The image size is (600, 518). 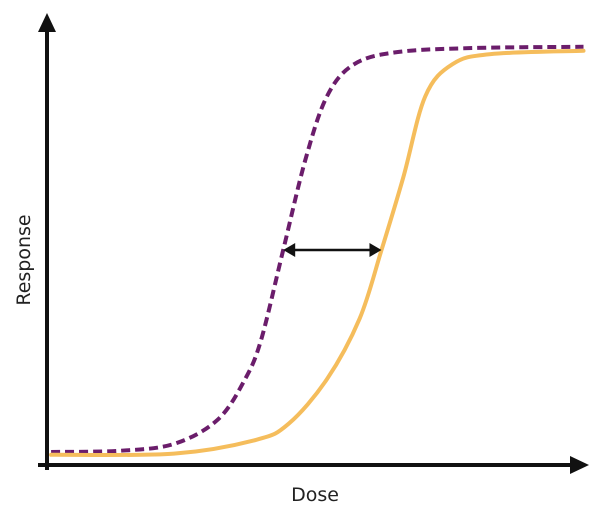 I want to click on x-axis-label: Dose, so click(x=315, y=495).